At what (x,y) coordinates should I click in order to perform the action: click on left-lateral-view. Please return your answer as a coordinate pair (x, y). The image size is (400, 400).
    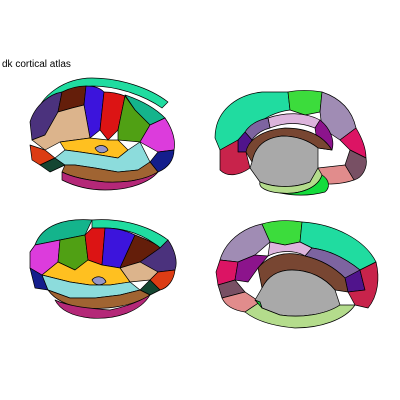
    Looking at the image, I should click on (102, 134).